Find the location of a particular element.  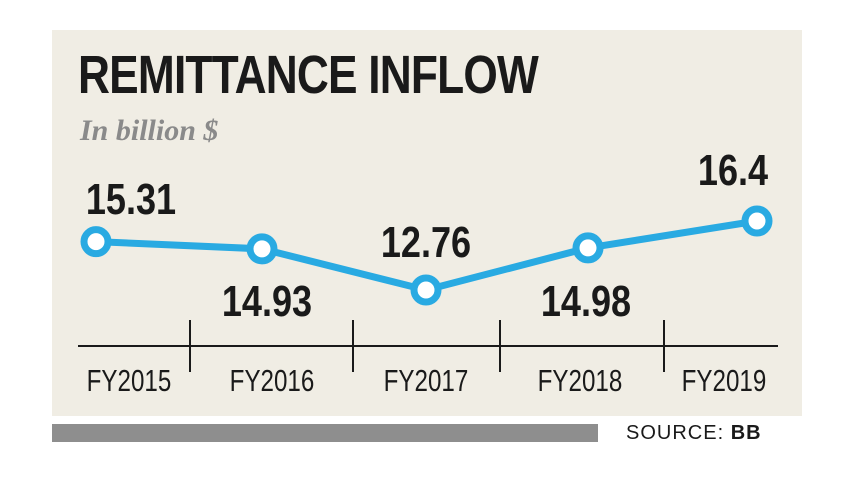

x-tick-label: FY2018 is located at coordinates (580, 380).